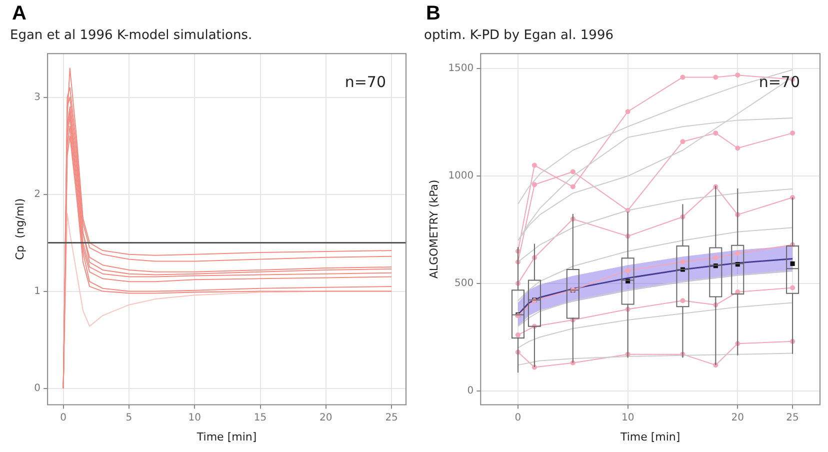 The image size is (828, 452). I want to click on y-tick-label: 2, so click(37, 194).